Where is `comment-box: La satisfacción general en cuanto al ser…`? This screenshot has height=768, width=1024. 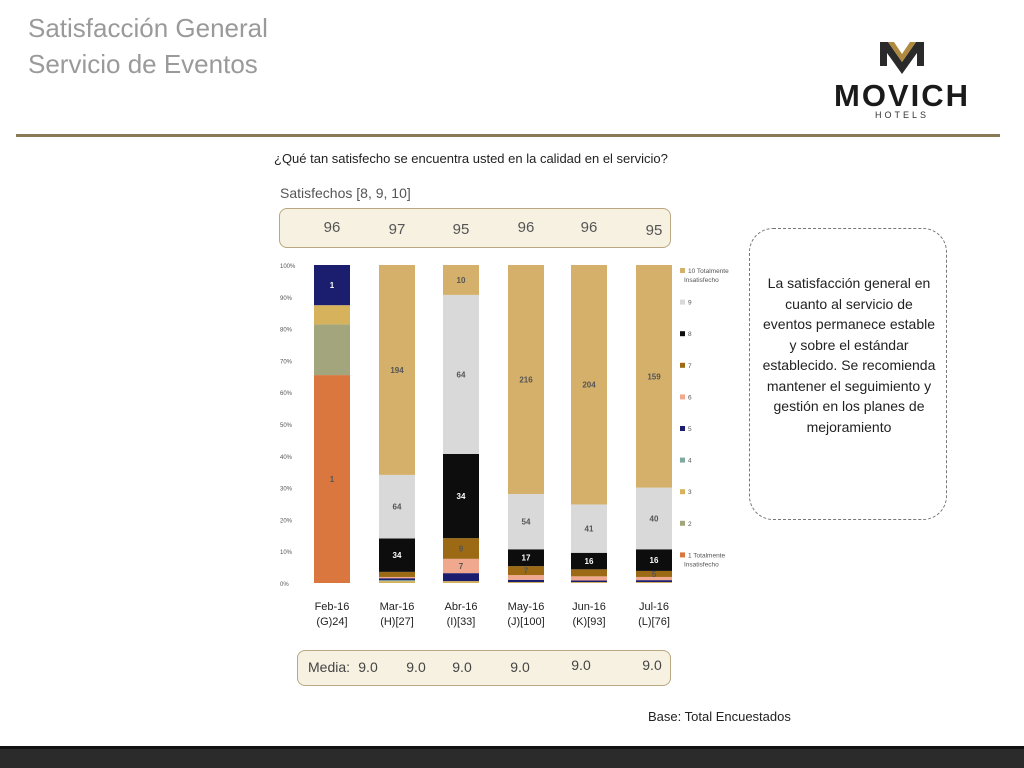
comment-box: La satisfacción general en cuanto al ser… is located at coordinates (848, 374).